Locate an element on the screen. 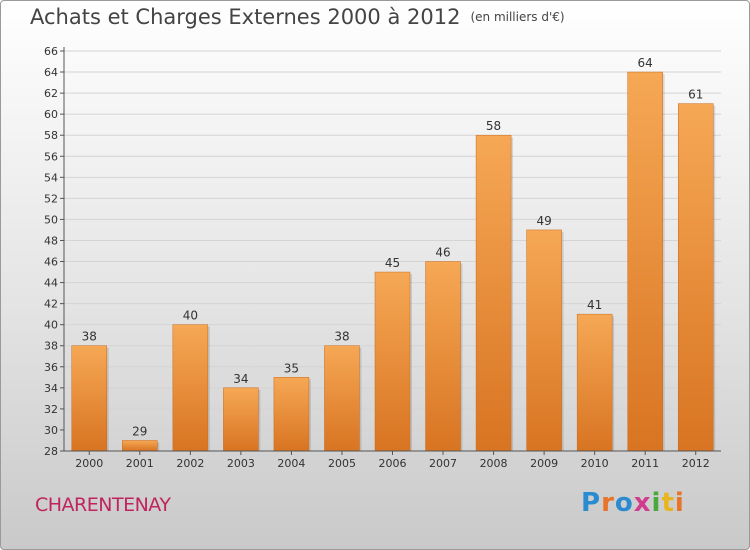  y-tick-label: 60 is located at coordinates (51, 114).